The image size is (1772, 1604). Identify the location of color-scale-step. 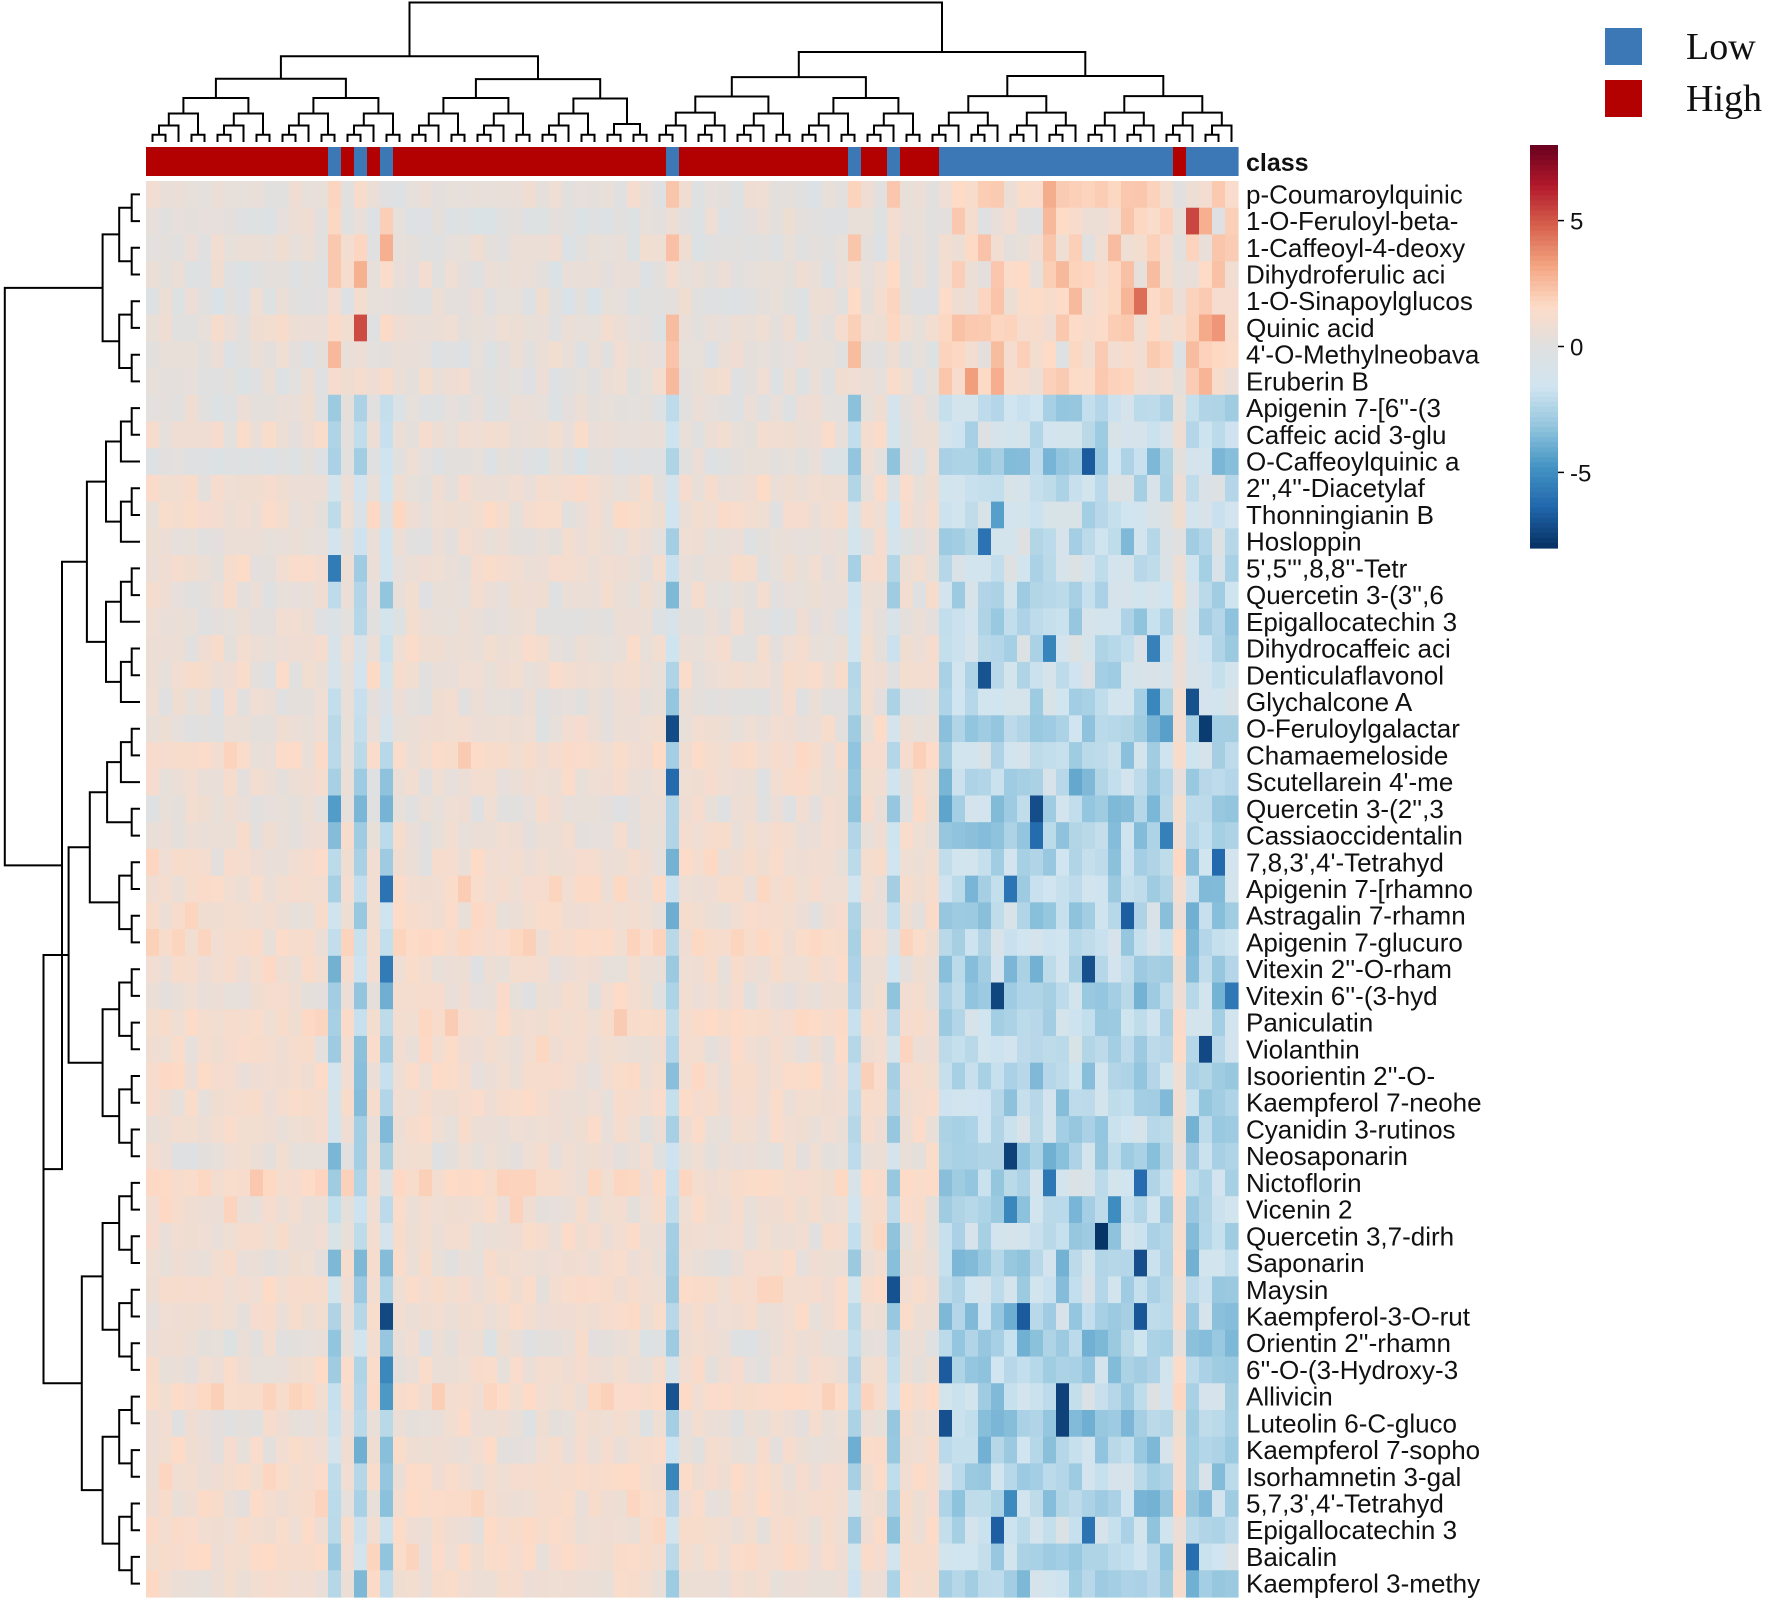
(1544, 223).